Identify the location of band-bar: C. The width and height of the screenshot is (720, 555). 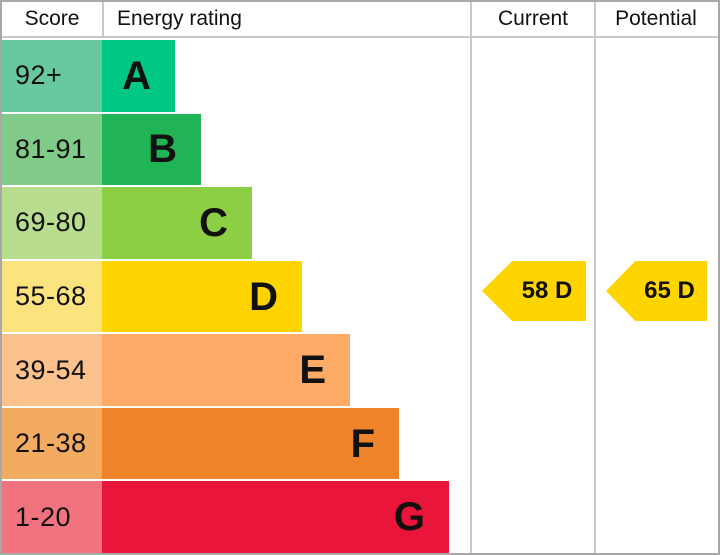
(177, 223).